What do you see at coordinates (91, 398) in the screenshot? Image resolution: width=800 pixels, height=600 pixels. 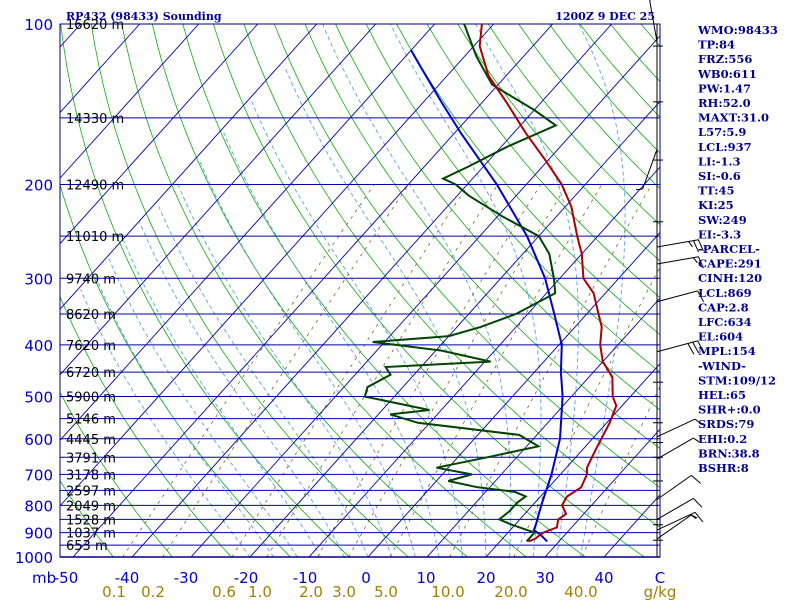 I see `height-label: 5900 m` at bounding box center [91, 398].